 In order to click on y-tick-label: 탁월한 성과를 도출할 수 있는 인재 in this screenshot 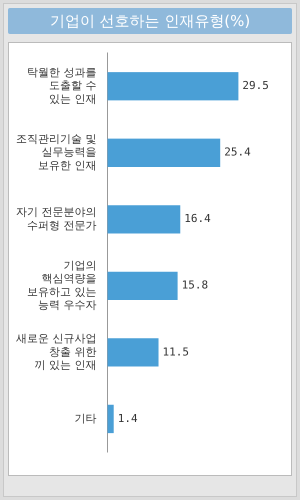, I will do `click(61, 86)`.